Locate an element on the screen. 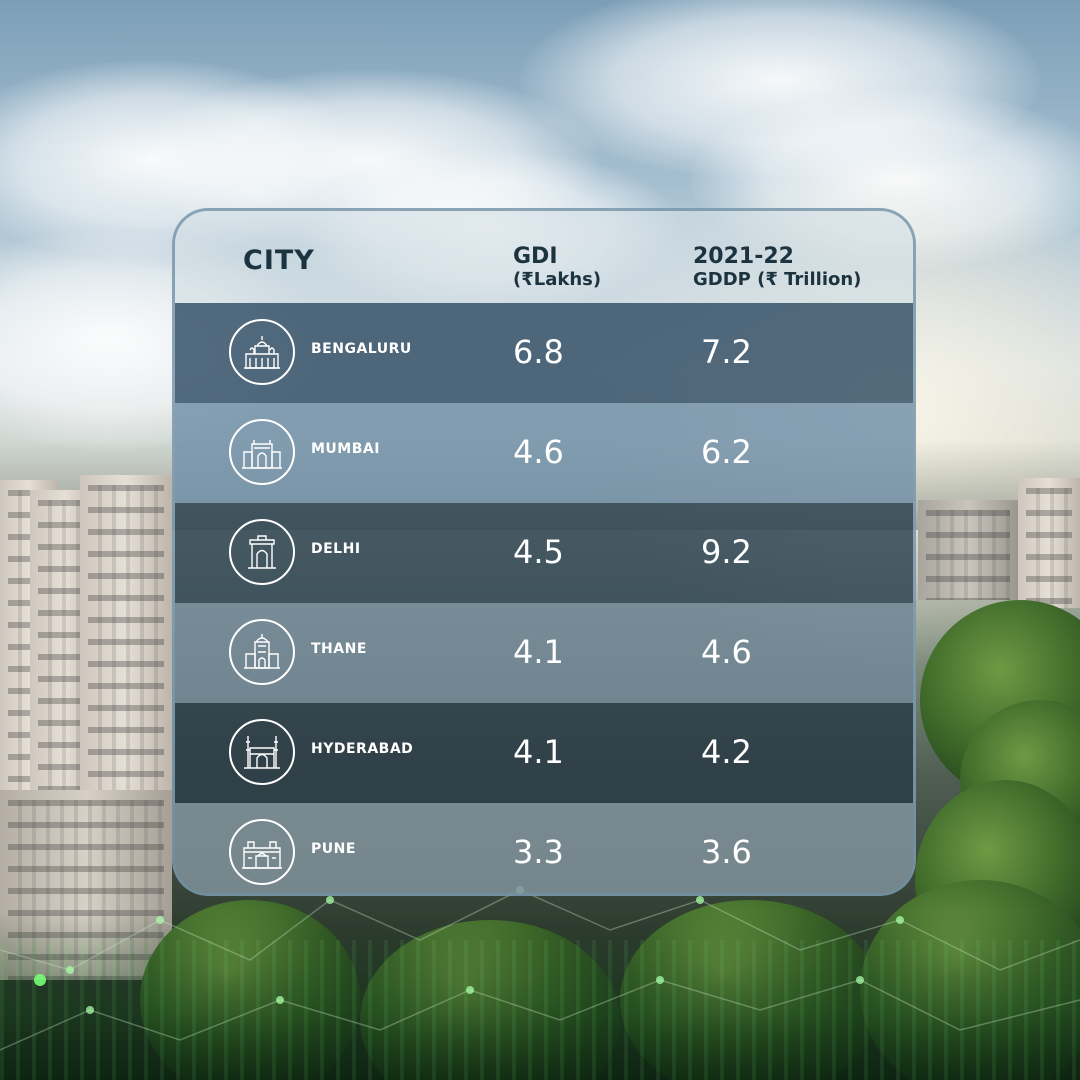  gdi-value: 4.6 is located at coordinates (538, 452).